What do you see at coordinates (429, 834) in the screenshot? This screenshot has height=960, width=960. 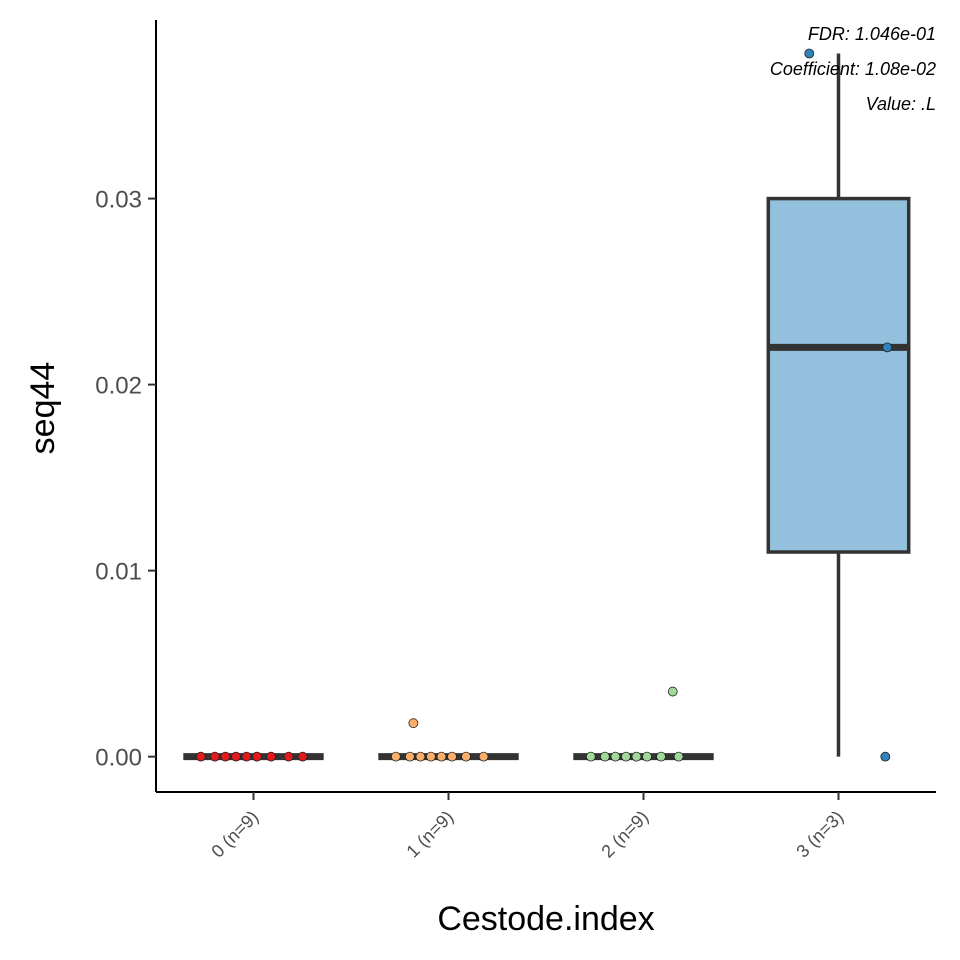 I see `x-tick-label: 1 (n=9)` at bounding box center [429, 834].